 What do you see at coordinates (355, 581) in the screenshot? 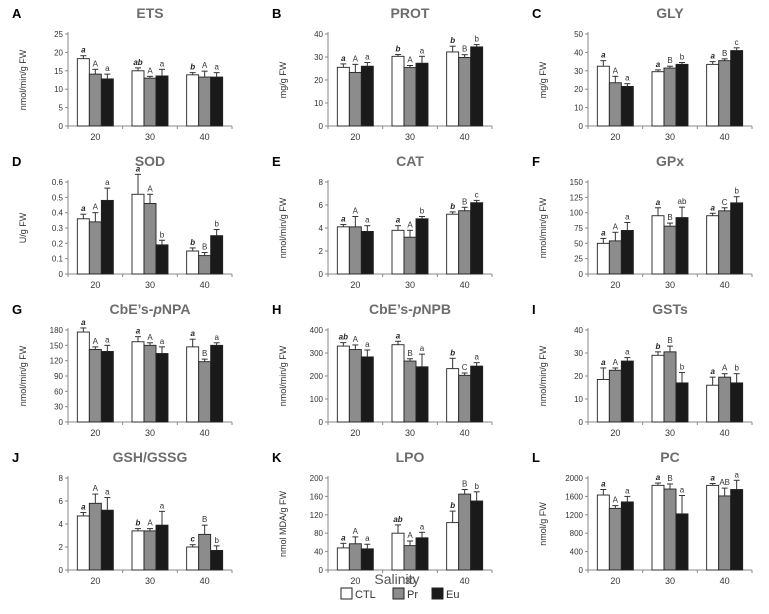
I see `x-tick-label: 20` at bounding box center [355, 581].